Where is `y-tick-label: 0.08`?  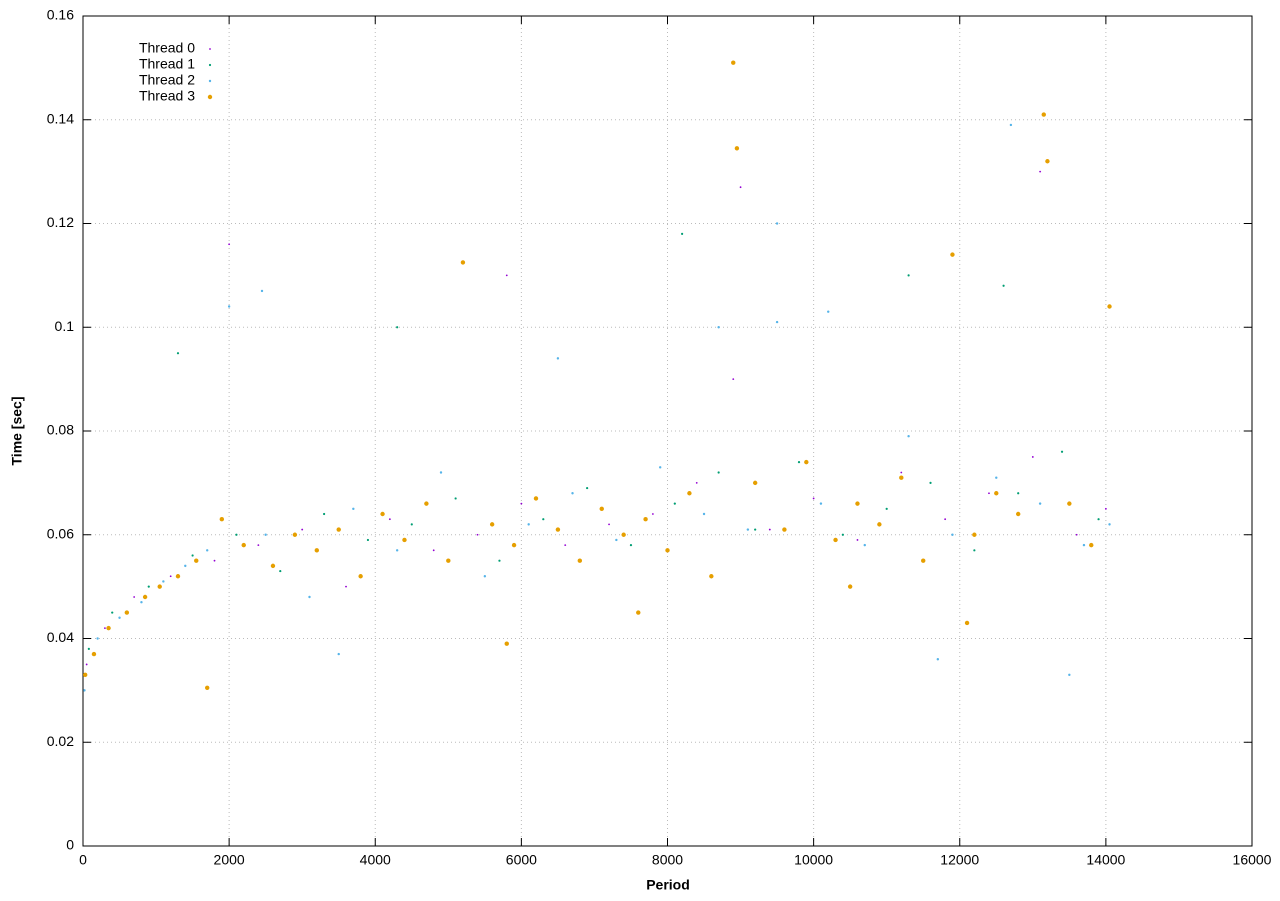
y-tick-label: 0.08 is located at coordinates (60, 430).